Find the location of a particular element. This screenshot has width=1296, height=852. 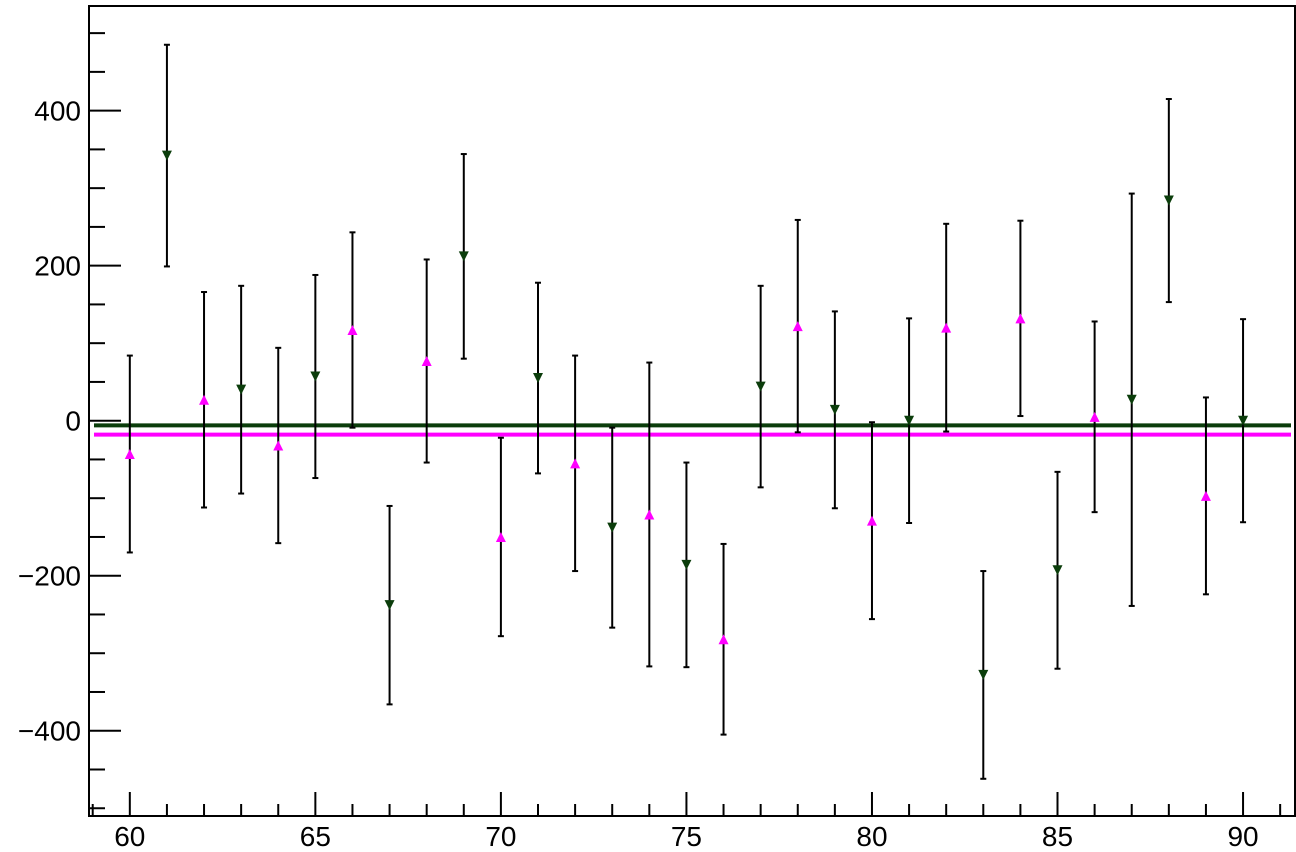

x-tick-label: 90 is located at coordinates (1242, 836).